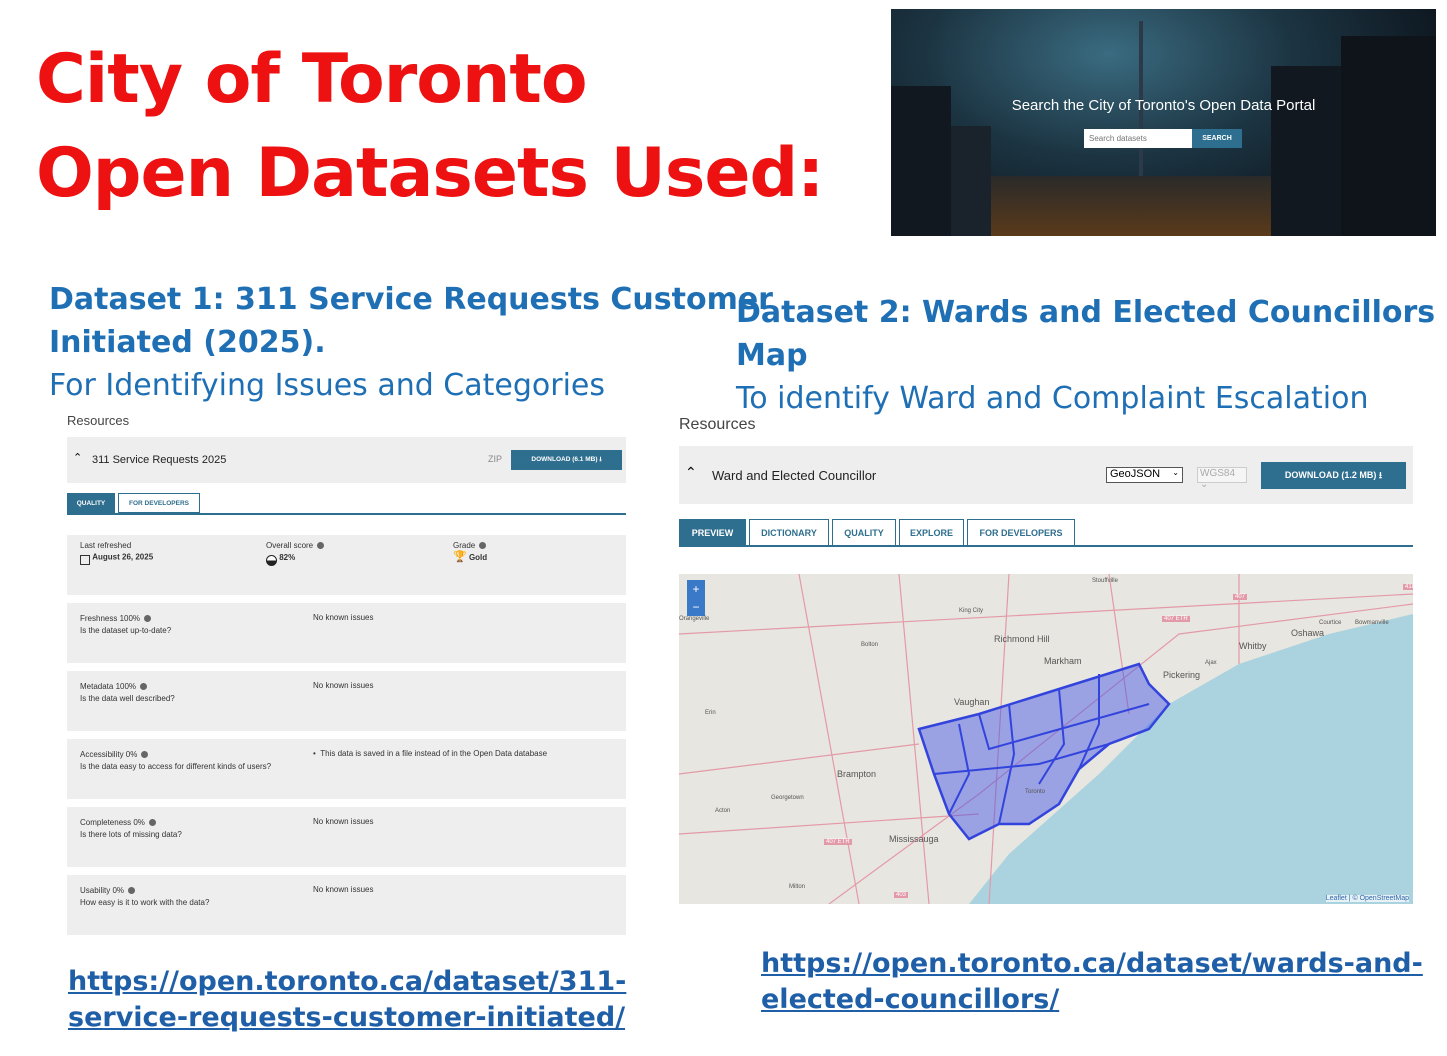 The height and width of the screenshot is (1056, 1447). I want to click on download-button: DOWNLOAD (1.2 MB) ⭳, so click(1333, 475).